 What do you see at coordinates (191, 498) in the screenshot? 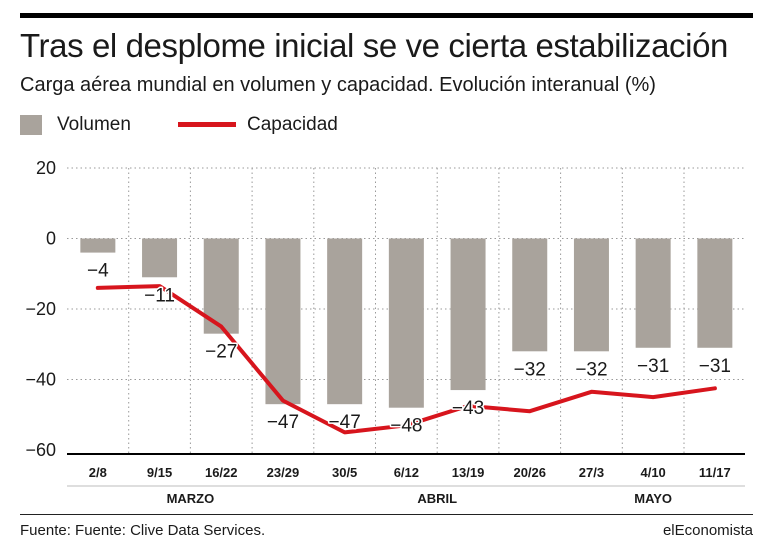
I see `month-label: MARZO` at bounding box center [191, 498].